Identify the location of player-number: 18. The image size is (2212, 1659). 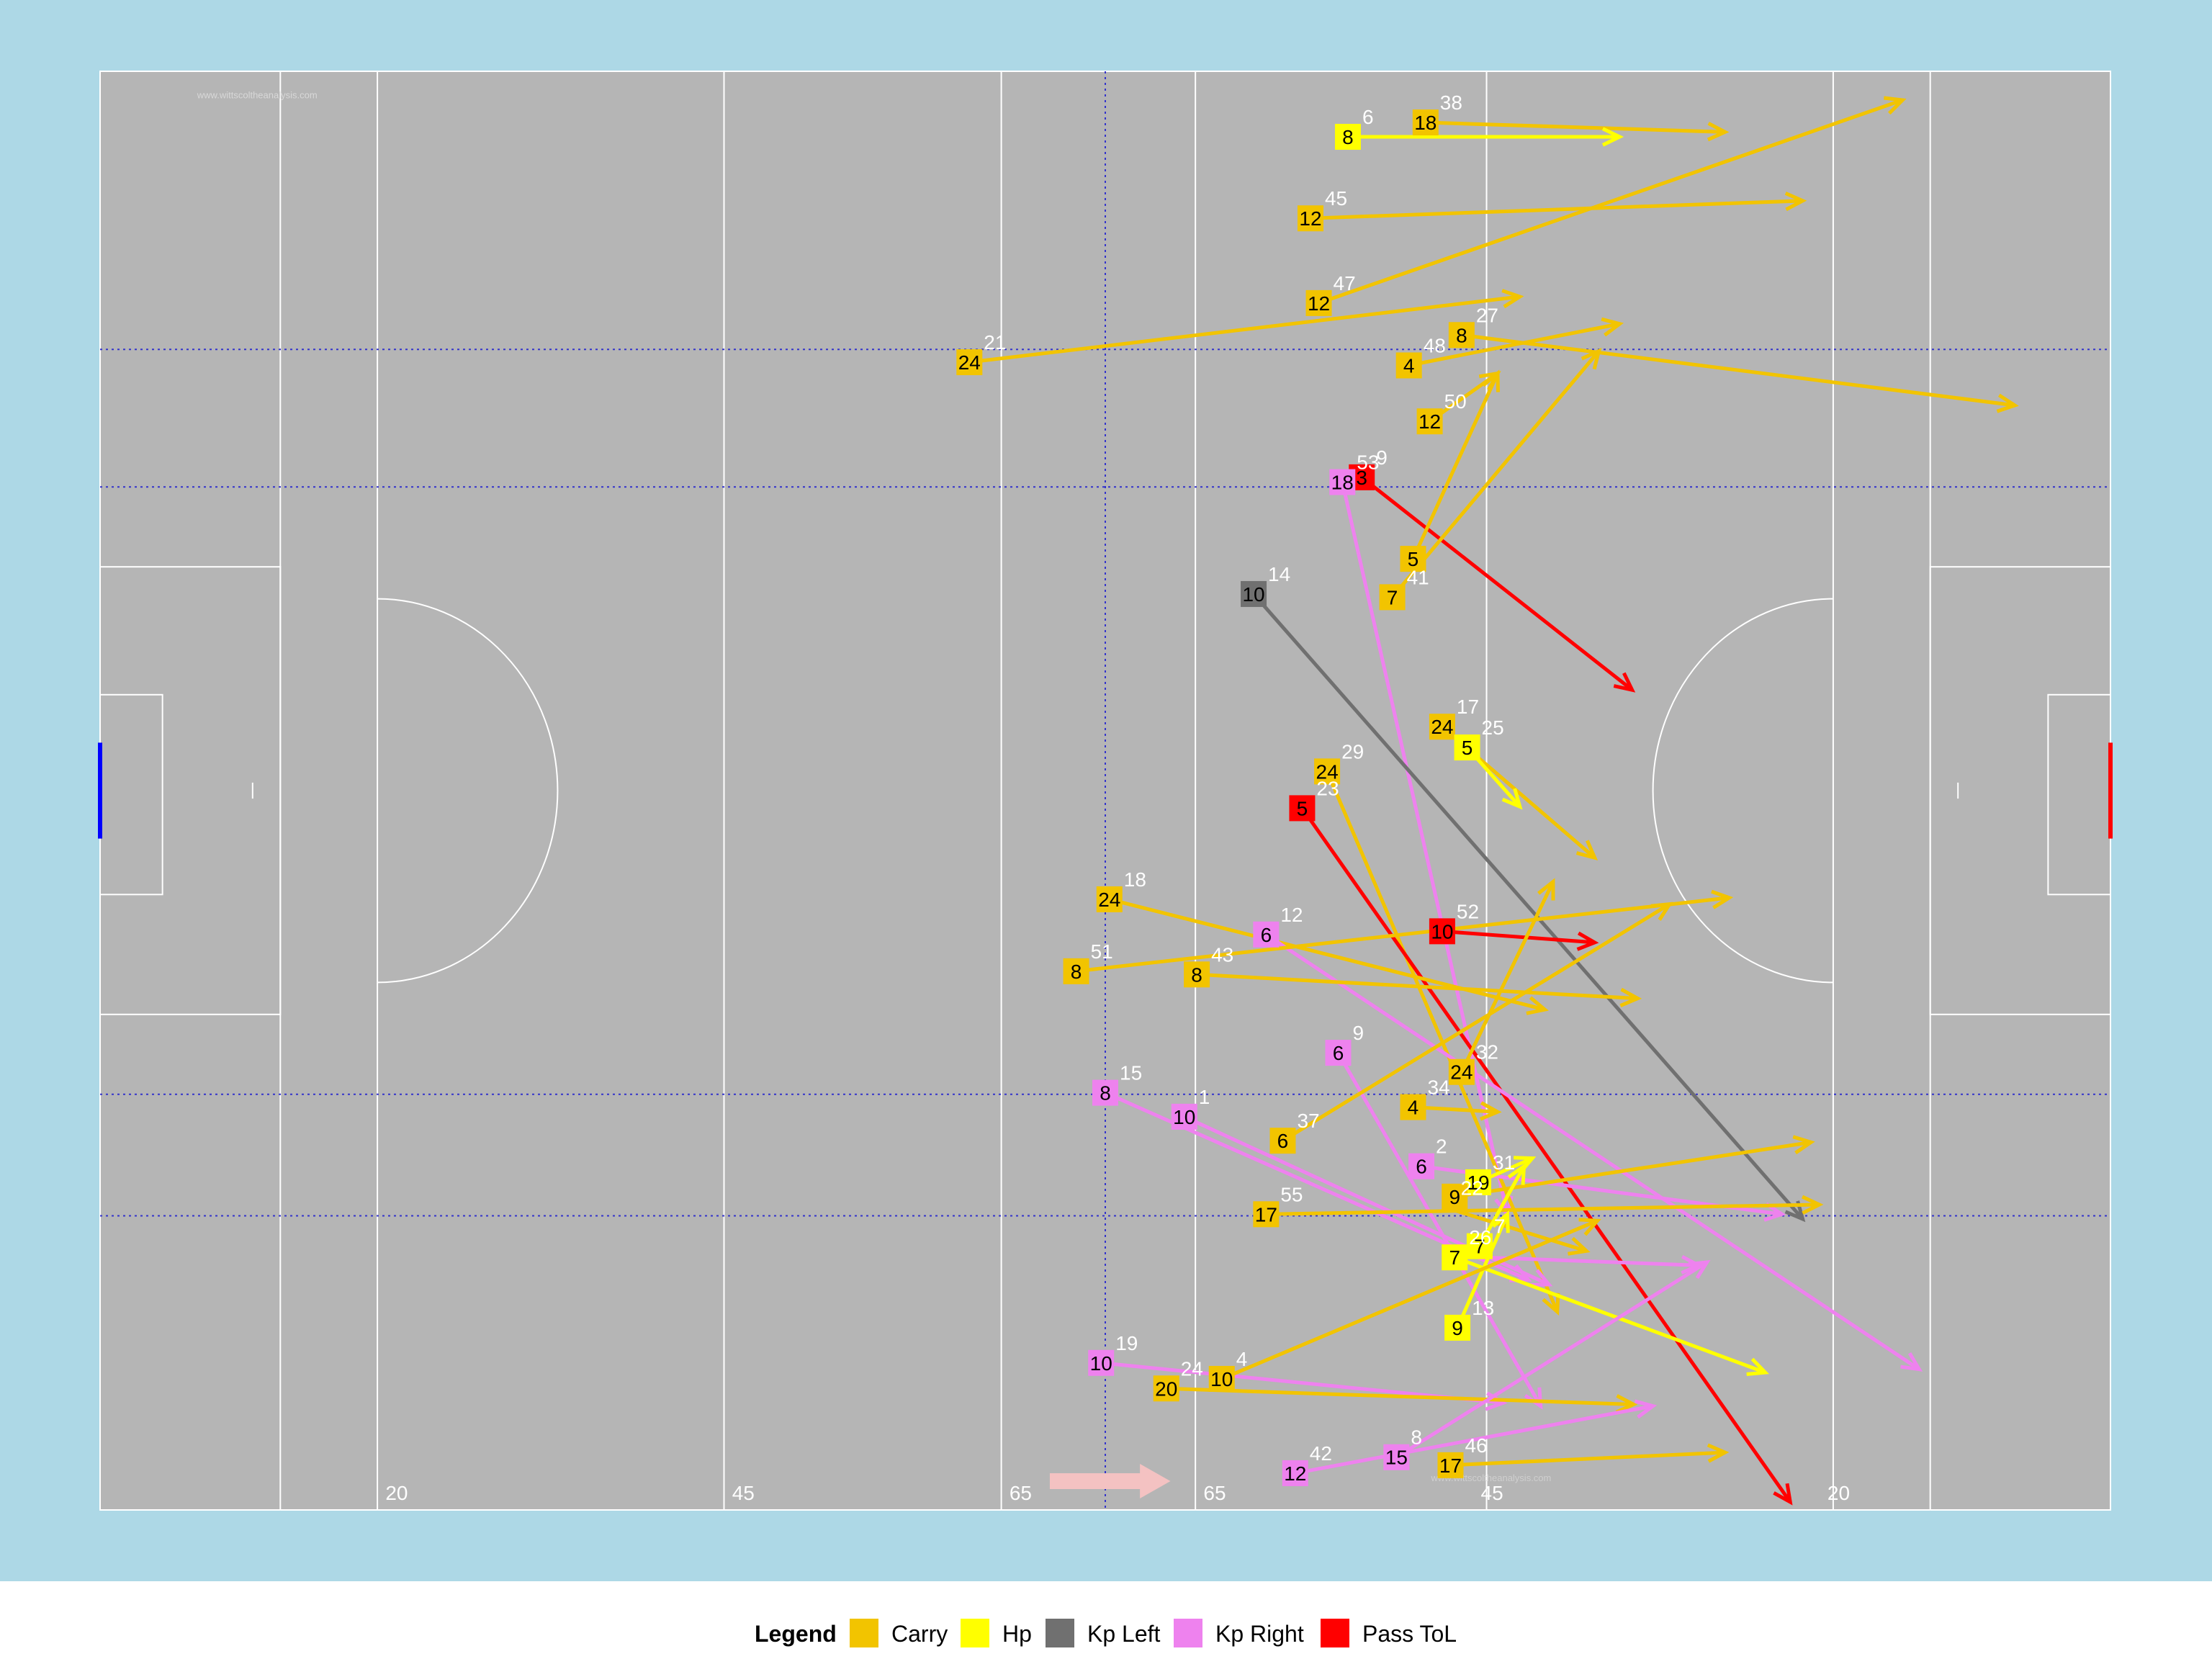
(1343, 483).